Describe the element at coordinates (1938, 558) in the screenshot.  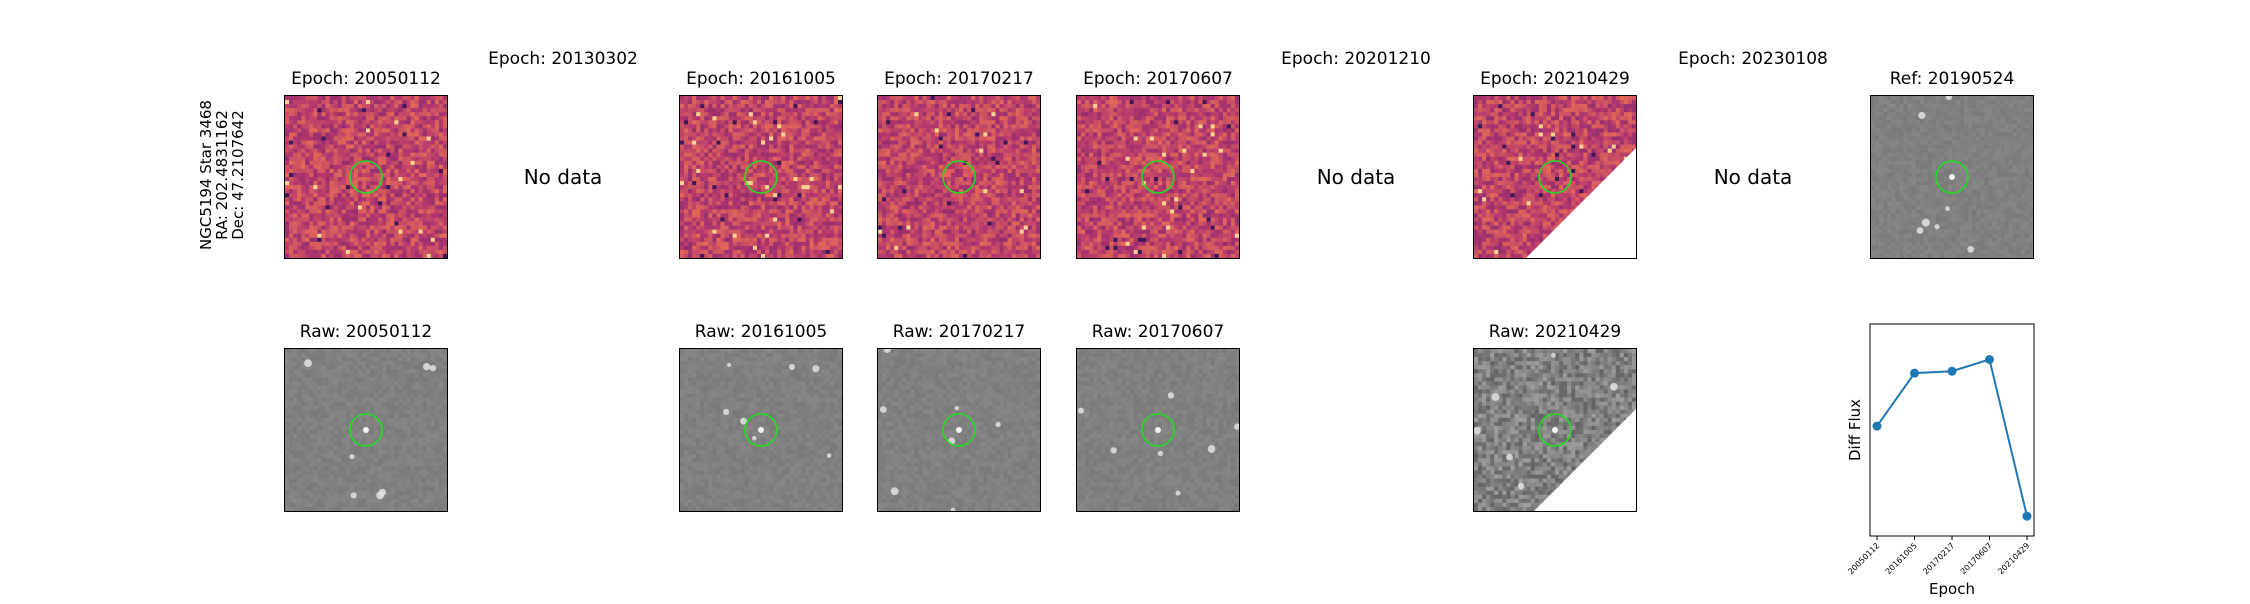
I see `x-tick-label: 20170217` at that location.